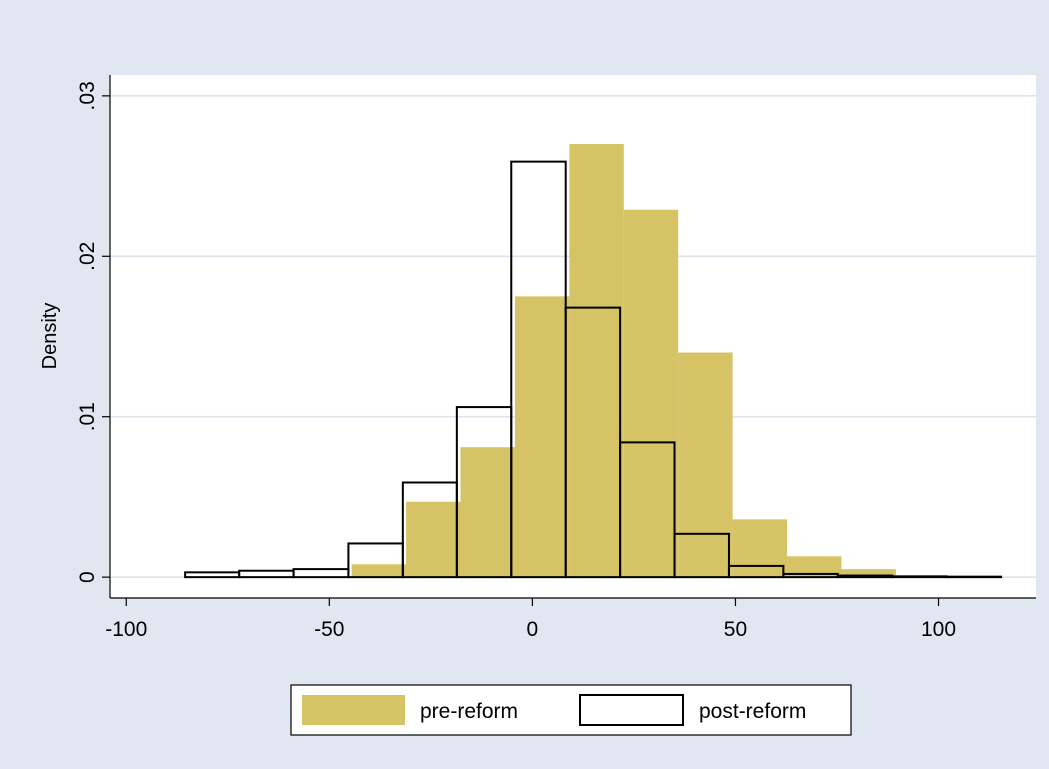  What do you see at coordinates (50, 336) in the screenshot?
I see `y-axis-title: Density` at bounding box center [50, 336].